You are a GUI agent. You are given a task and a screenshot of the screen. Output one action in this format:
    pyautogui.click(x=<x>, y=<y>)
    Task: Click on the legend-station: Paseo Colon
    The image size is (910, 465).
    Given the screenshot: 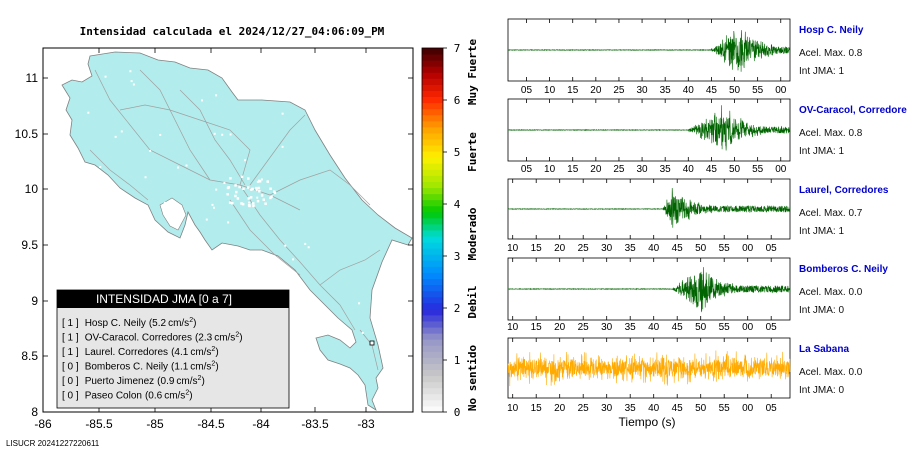 What is the action you would take?
    pyautogui.click(x=113, y=396)
    